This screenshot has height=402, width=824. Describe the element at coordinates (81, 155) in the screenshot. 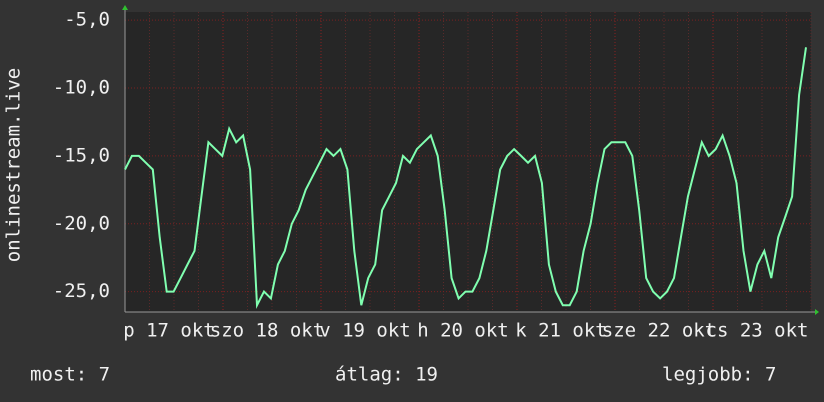

I see `y-tick-label: -15,0` at that location.